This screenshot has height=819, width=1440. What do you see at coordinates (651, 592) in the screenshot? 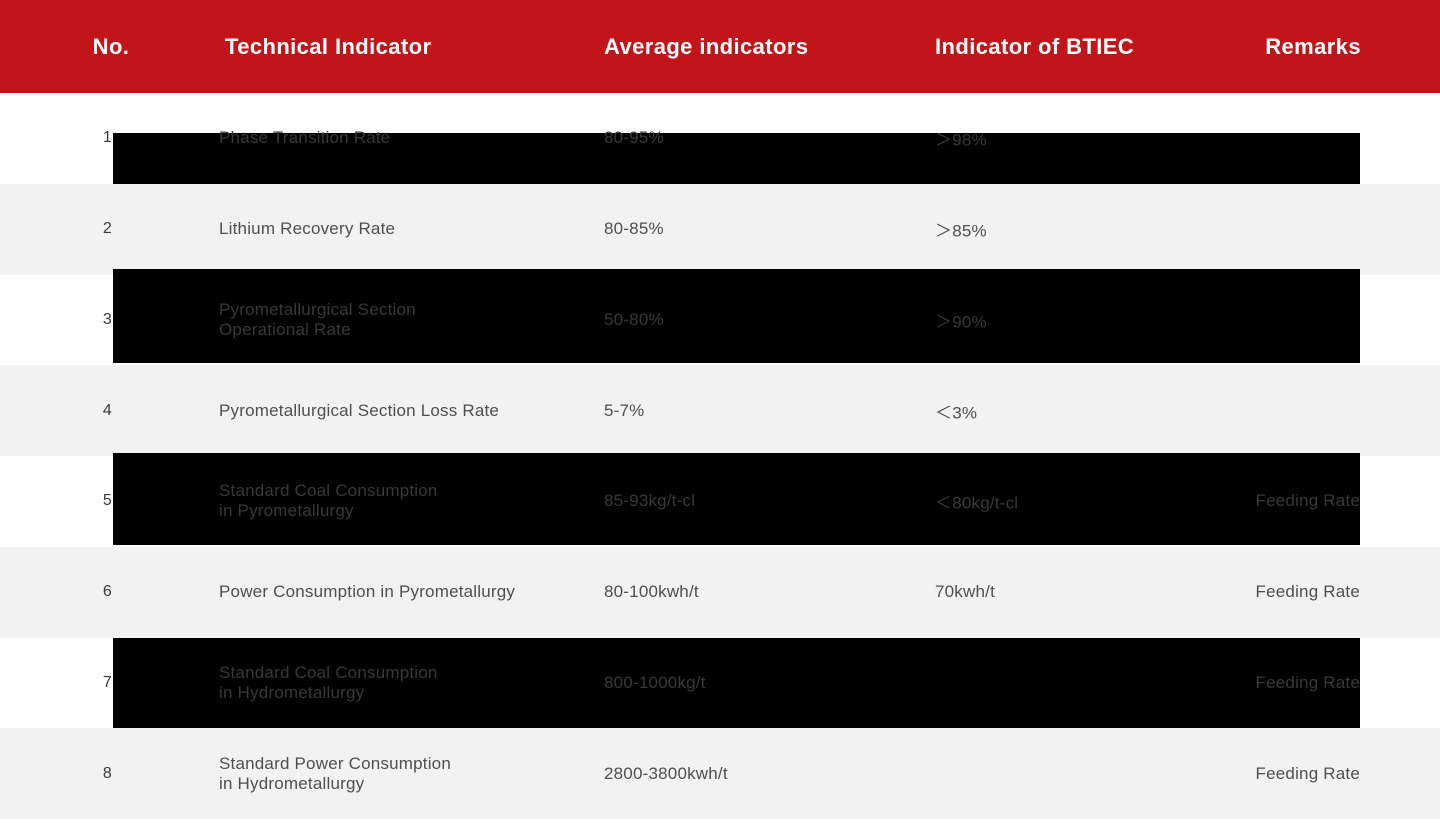
I see `average-cell: 80-100kwh/t` at bounding box center [651, 592].